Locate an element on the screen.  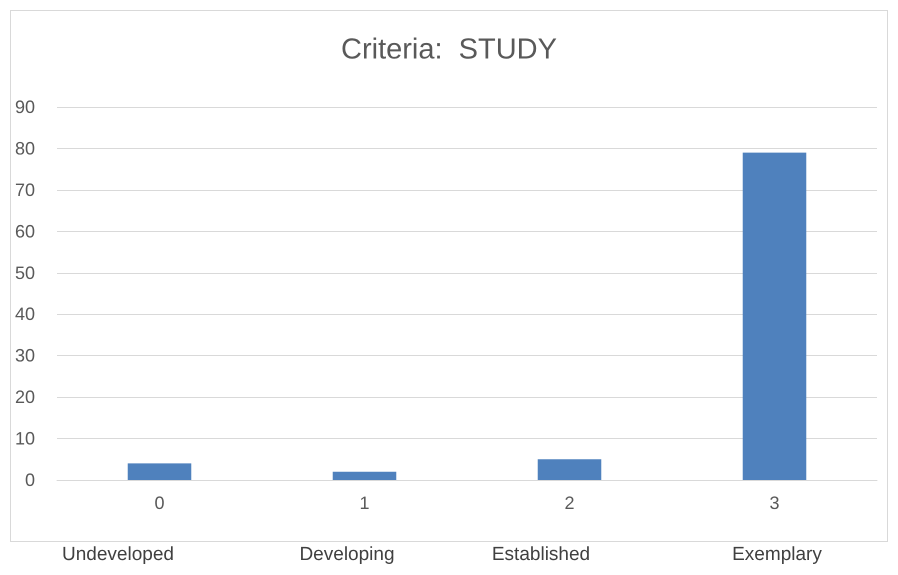
y-tick-label: 10 is located at coordinates (24, 438).